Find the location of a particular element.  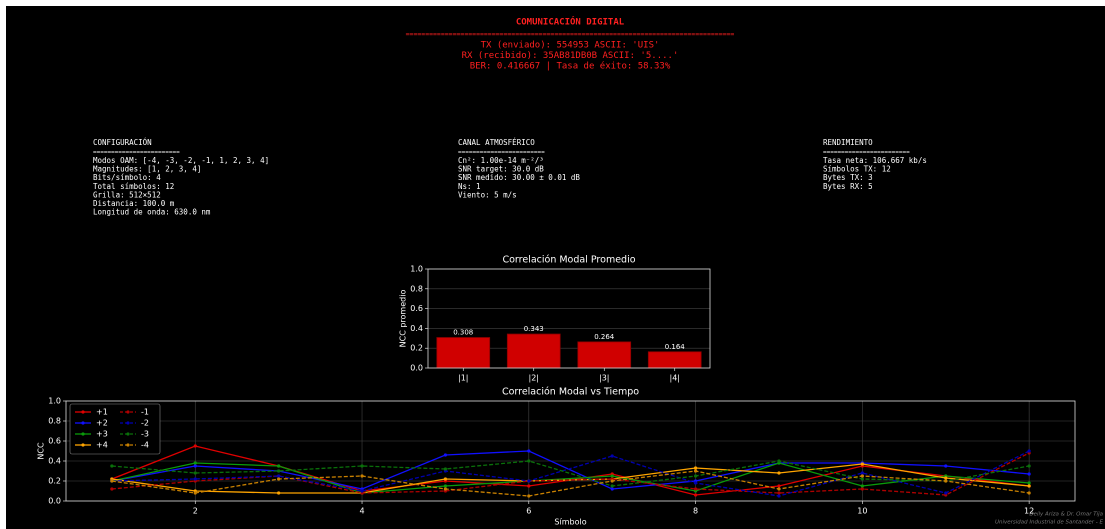

x-tick-label: 10 is located at coordinates (862, 511).